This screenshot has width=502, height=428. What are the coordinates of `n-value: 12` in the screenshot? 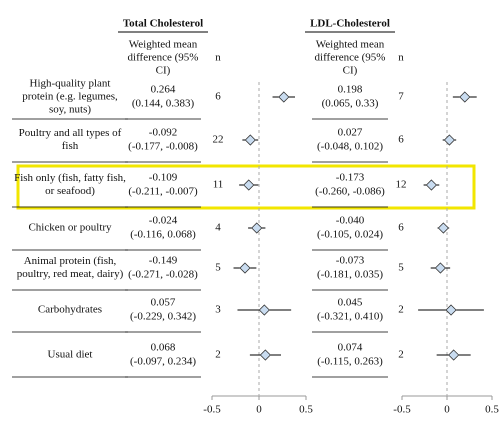 It's located at (401, 184).